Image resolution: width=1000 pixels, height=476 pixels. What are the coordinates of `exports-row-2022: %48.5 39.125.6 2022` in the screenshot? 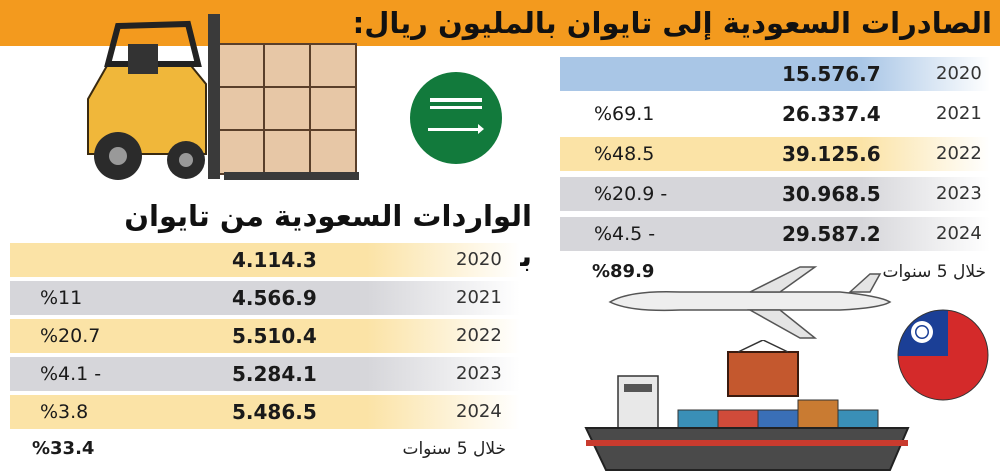 It's located at (775, 154).